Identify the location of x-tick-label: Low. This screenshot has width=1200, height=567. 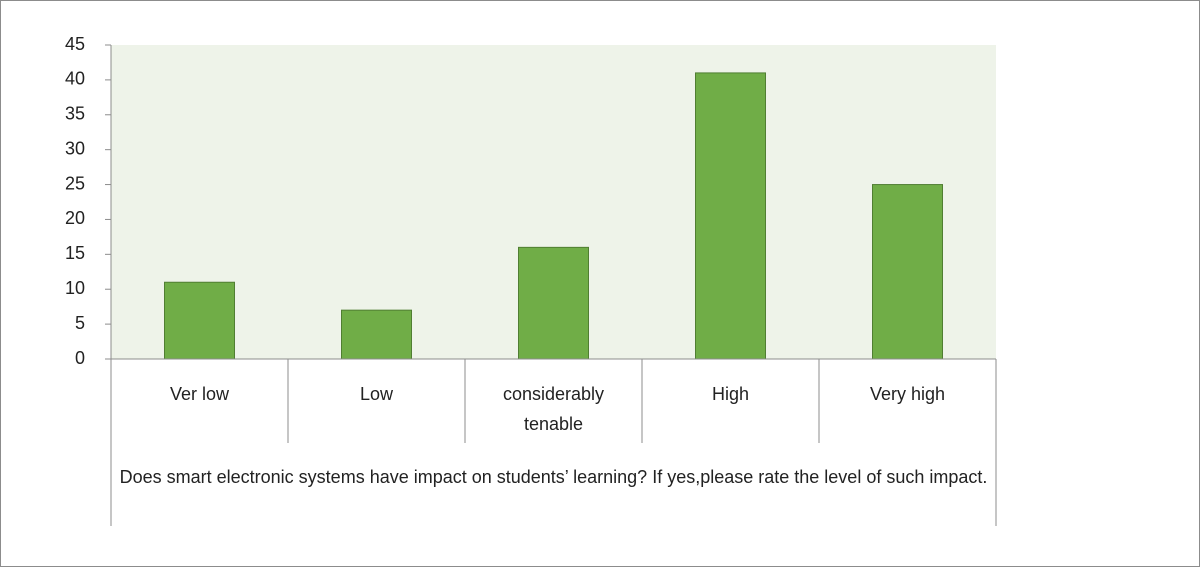
(376, 394).